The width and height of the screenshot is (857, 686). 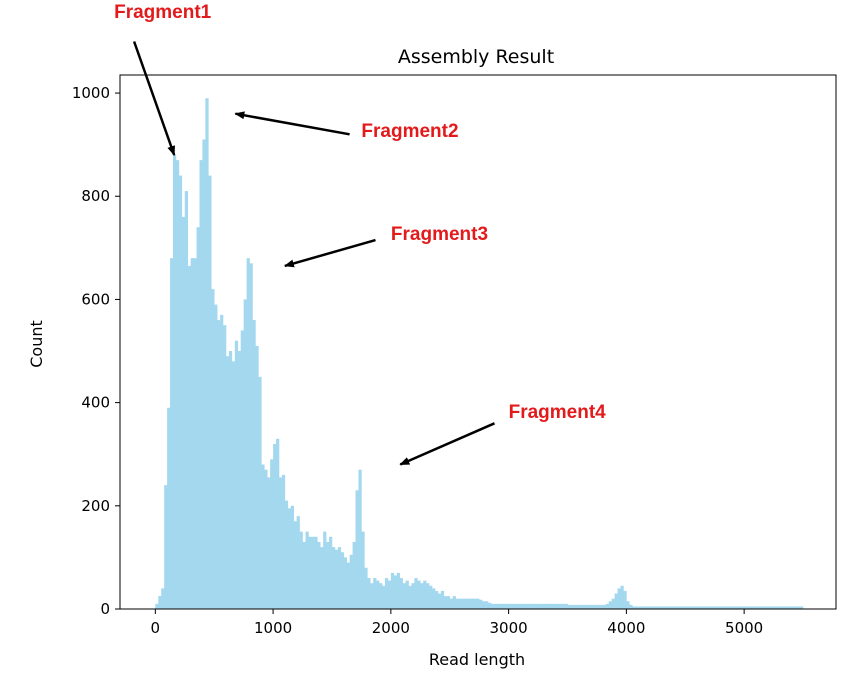 I want to click on x-tick-label: 5000, so click(x=744, y=628).